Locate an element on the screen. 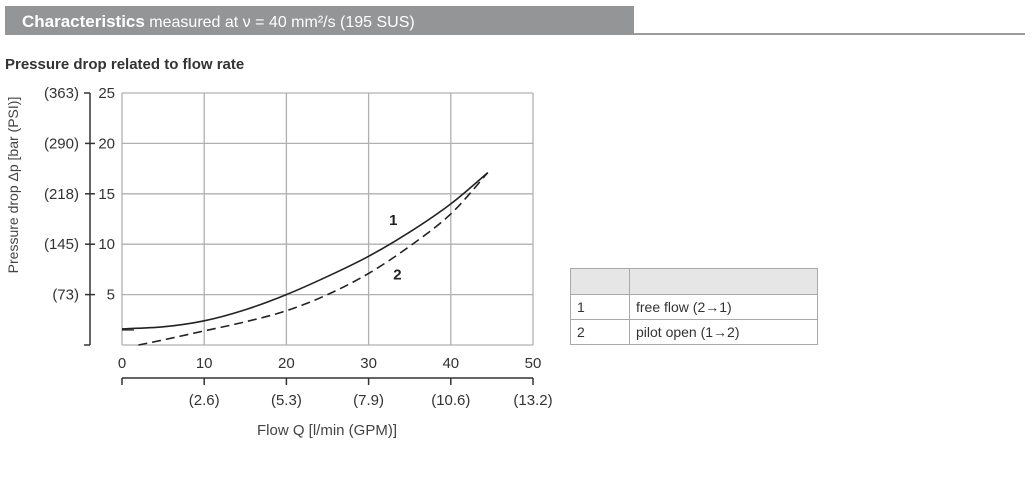  x-axis-label: Flow Q [l/min (GPM)] is located at coordinates (327, 430).